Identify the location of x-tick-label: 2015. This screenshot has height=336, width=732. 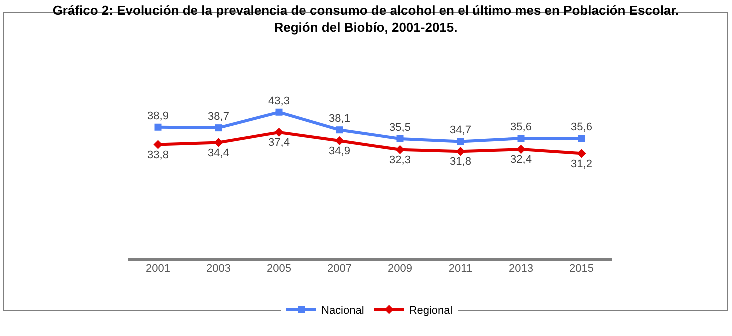
(582, 269).